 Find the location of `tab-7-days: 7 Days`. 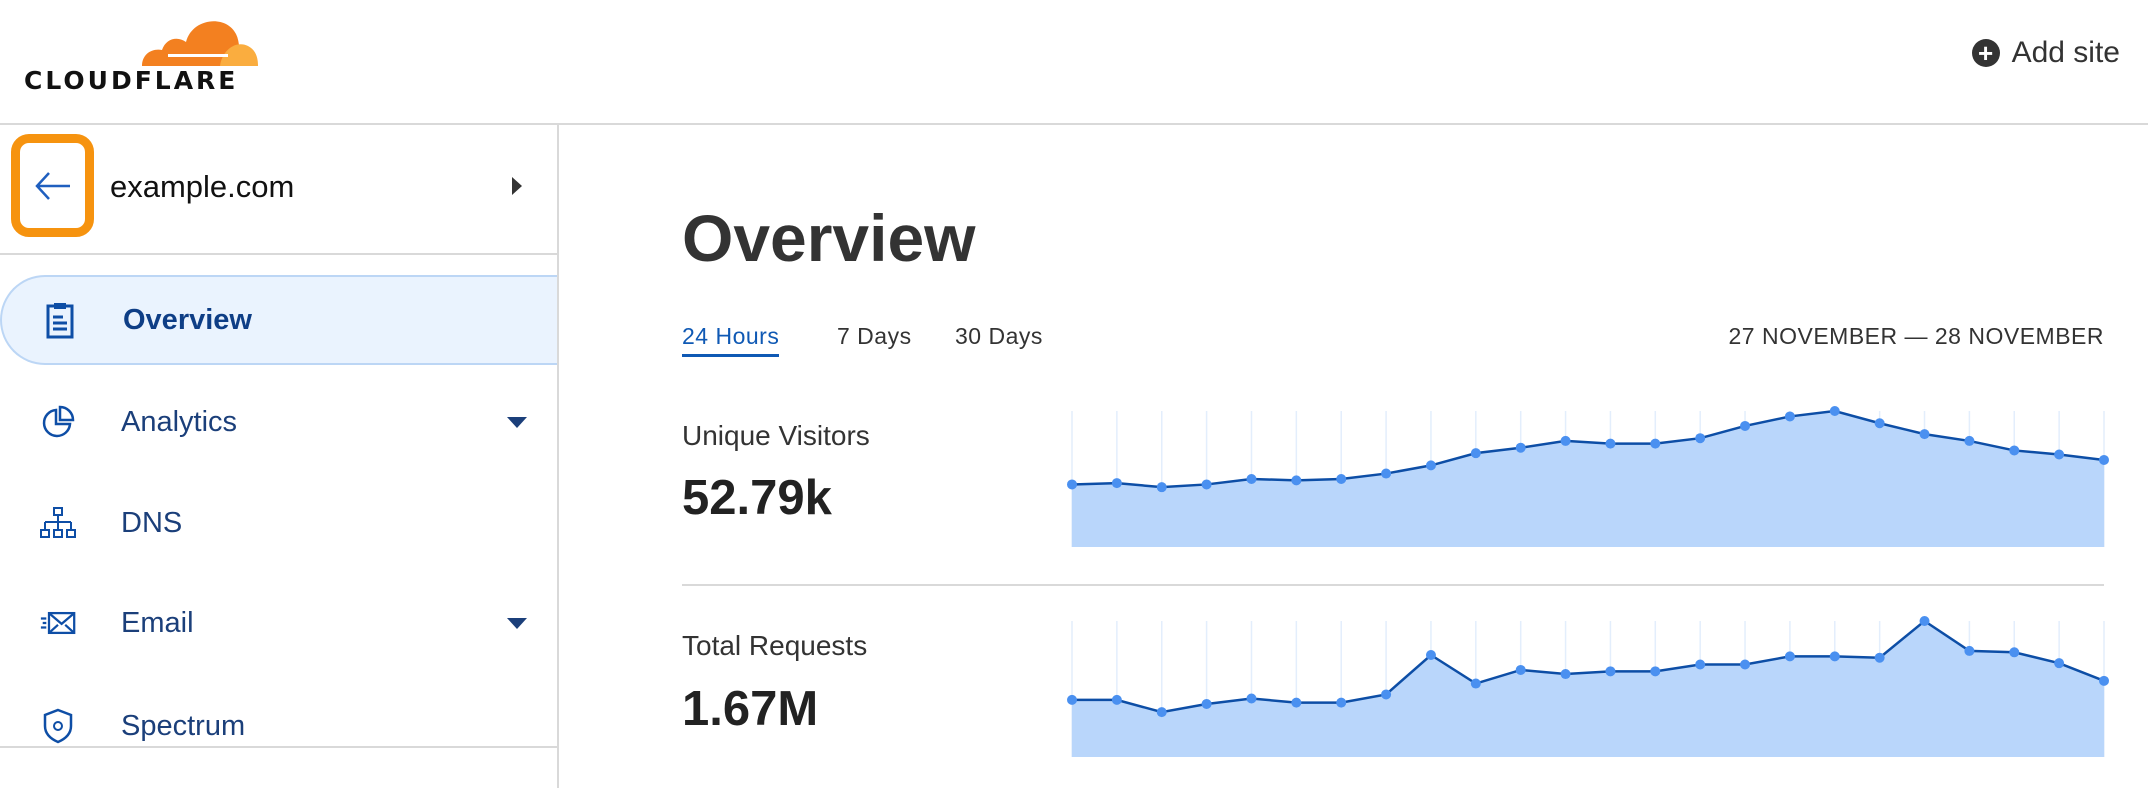

tab-7-days: 7 Days is located at coordinates (874, 336).